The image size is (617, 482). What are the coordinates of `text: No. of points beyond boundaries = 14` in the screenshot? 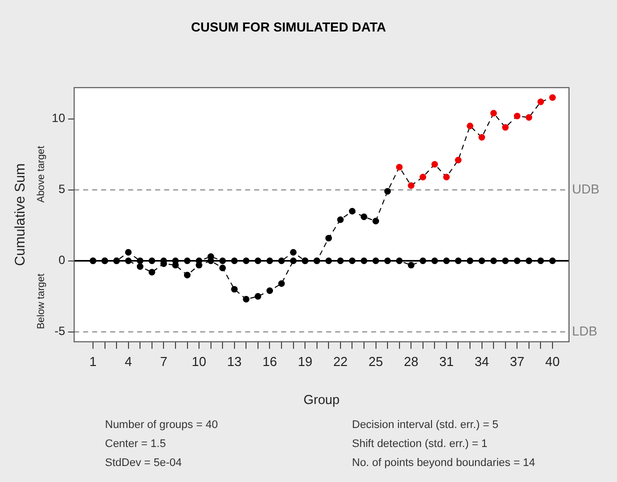 It's located at (444, 463).